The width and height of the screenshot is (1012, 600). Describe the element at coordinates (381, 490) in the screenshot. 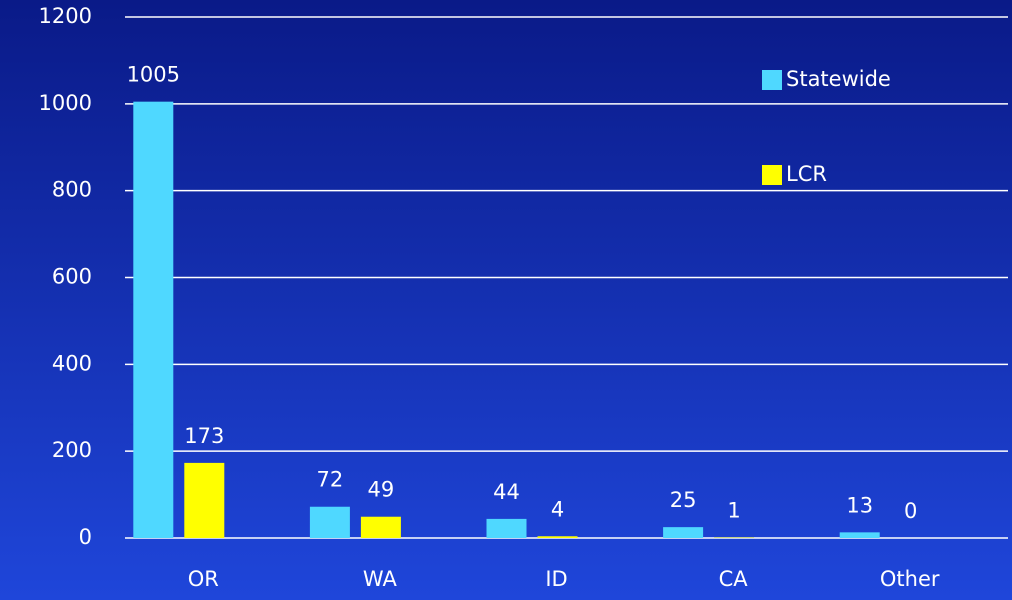

I see `data-label: 49` at that location.